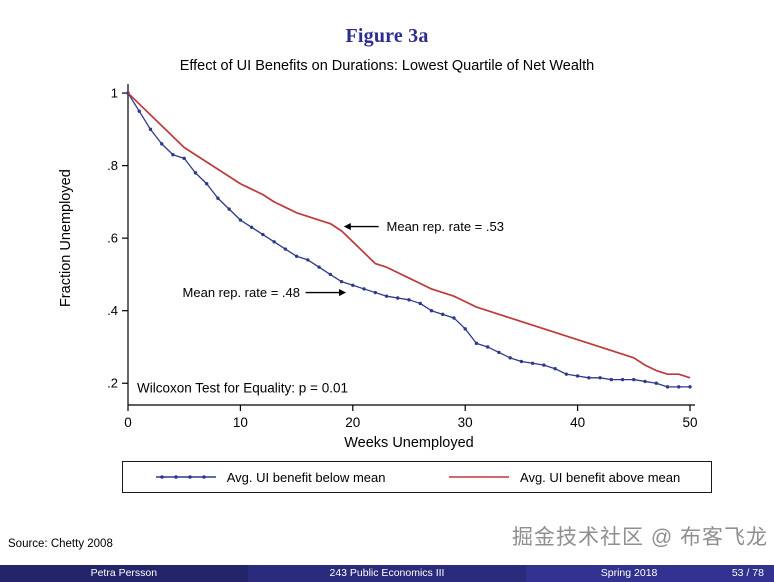 This screenshot has height=582, width=774. I want to click on footer-page-number: 53 / 78, so click(747, 573).